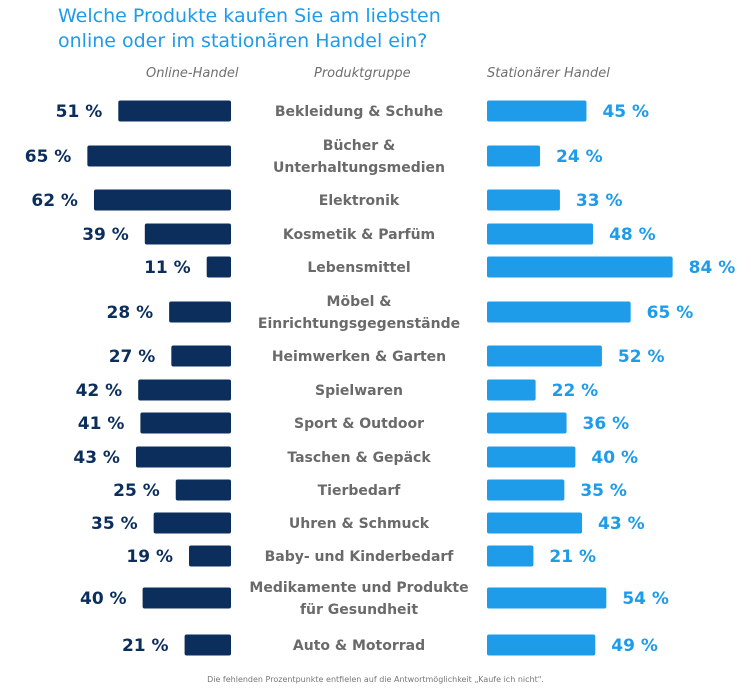 Image resolution: width=751 pixels, height=688 pixels. Describe the element at coordinates (670, 313) in the screenshot. I see `stationary-value-label: 65 %` at that location.